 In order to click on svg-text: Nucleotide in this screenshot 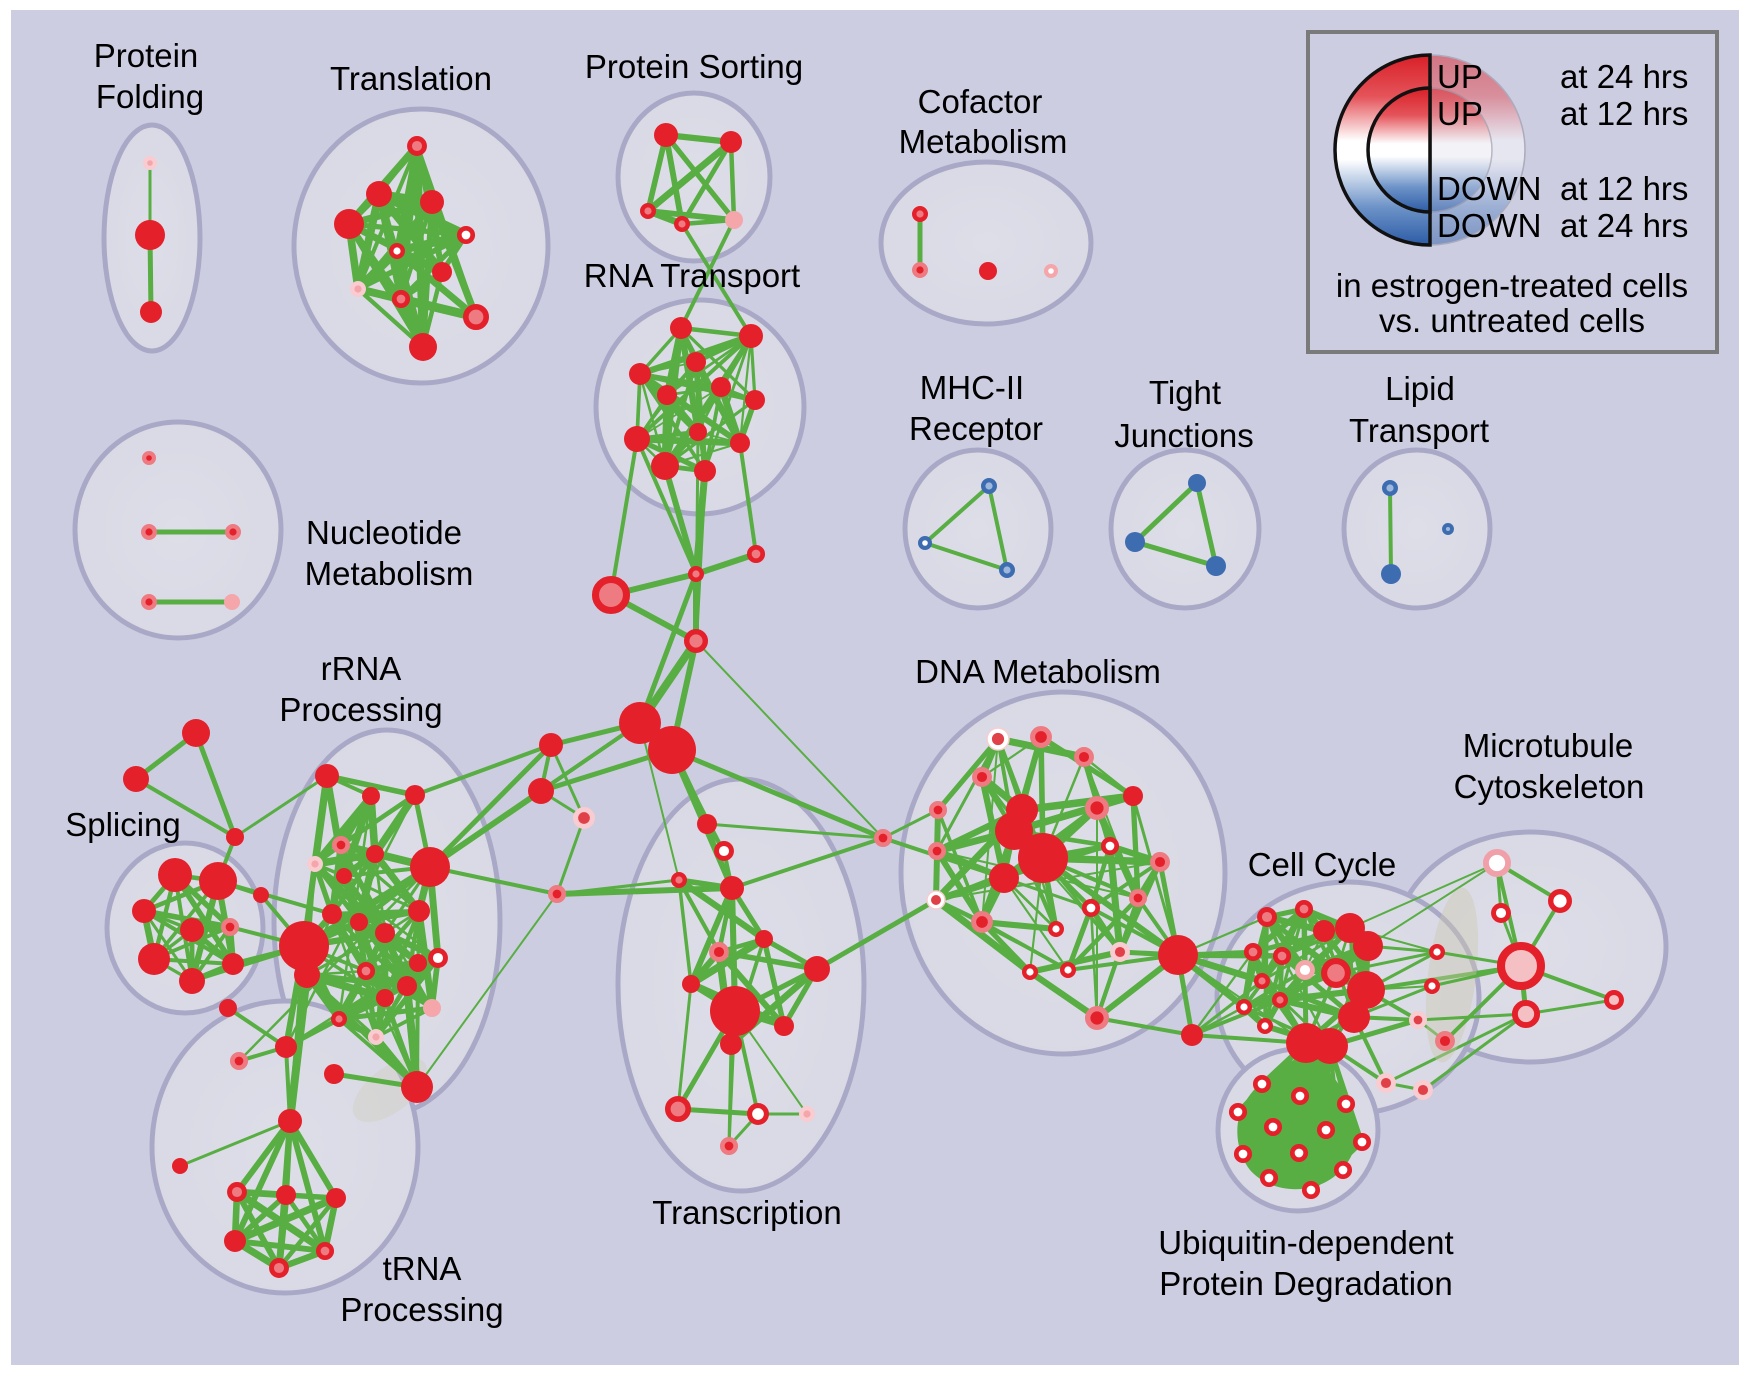, I will do `click(384, 532)`.